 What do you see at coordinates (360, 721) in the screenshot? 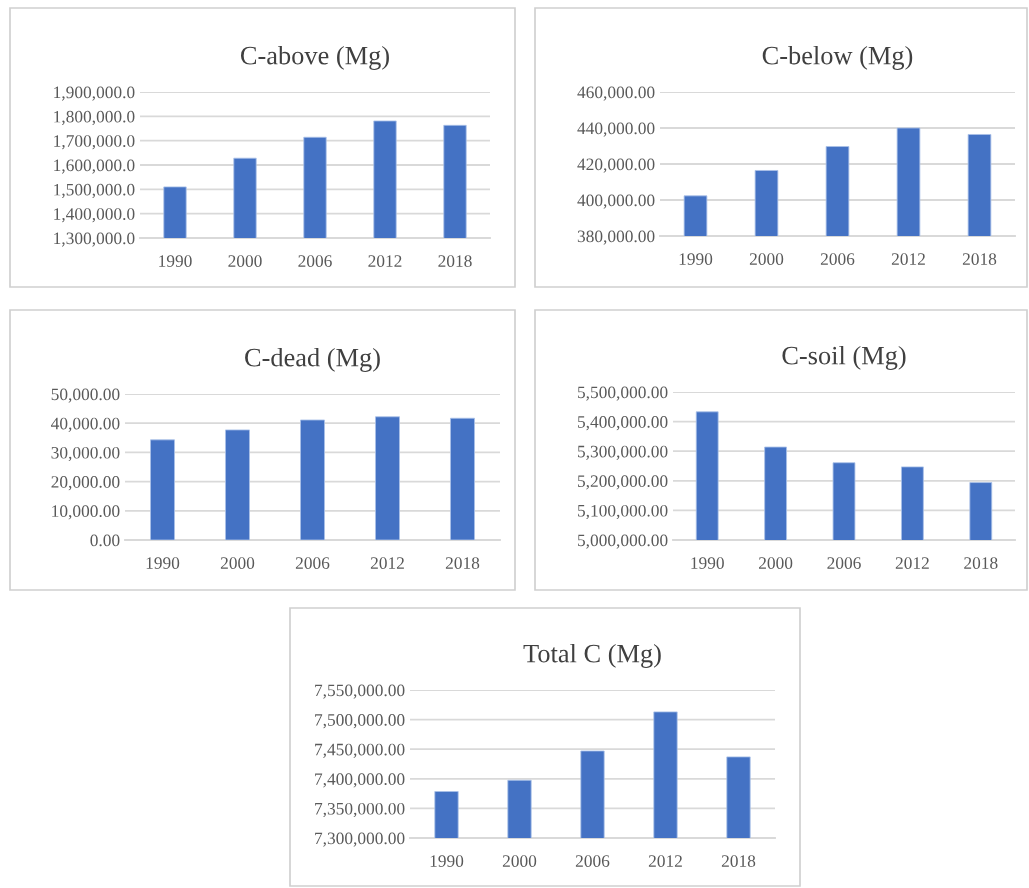
I see `y-tick-label: 7,500,000.00` at bounding box center [360, 721].